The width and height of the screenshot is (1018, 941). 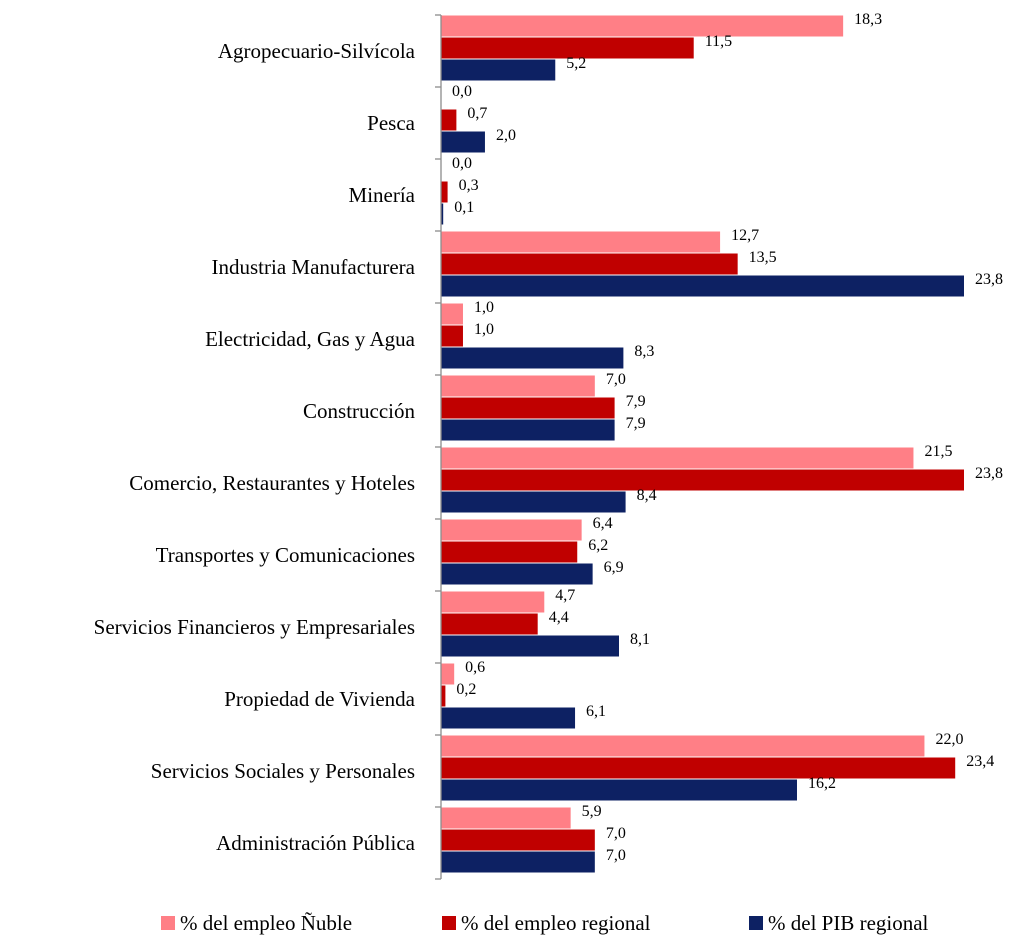 What do you see at coordinates (518, 862) in the screenshot?
I see `bar-del-pib-regional-administracion-publica` at bounding box center [518, 862].